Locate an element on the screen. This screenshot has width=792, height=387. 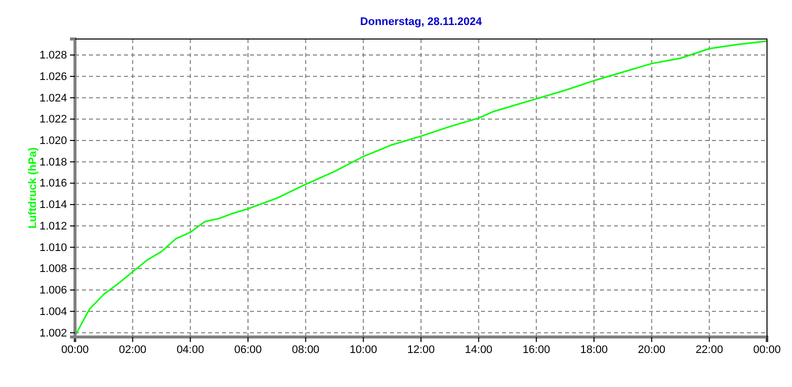
y-tick-label: 1.008 is located at coordinates (53, 269).